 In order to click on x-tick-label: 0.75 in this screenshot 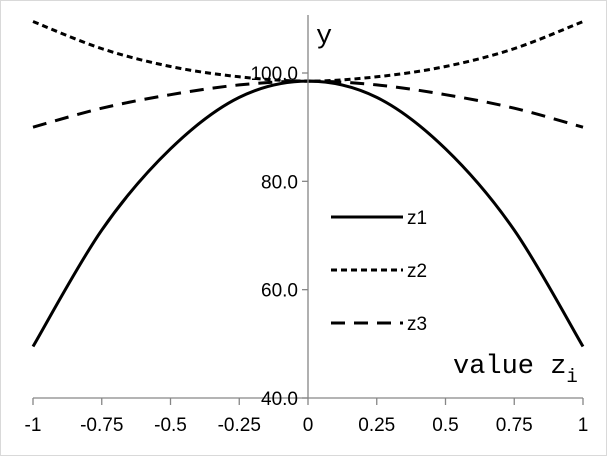, I will do `click(514, 425)`.